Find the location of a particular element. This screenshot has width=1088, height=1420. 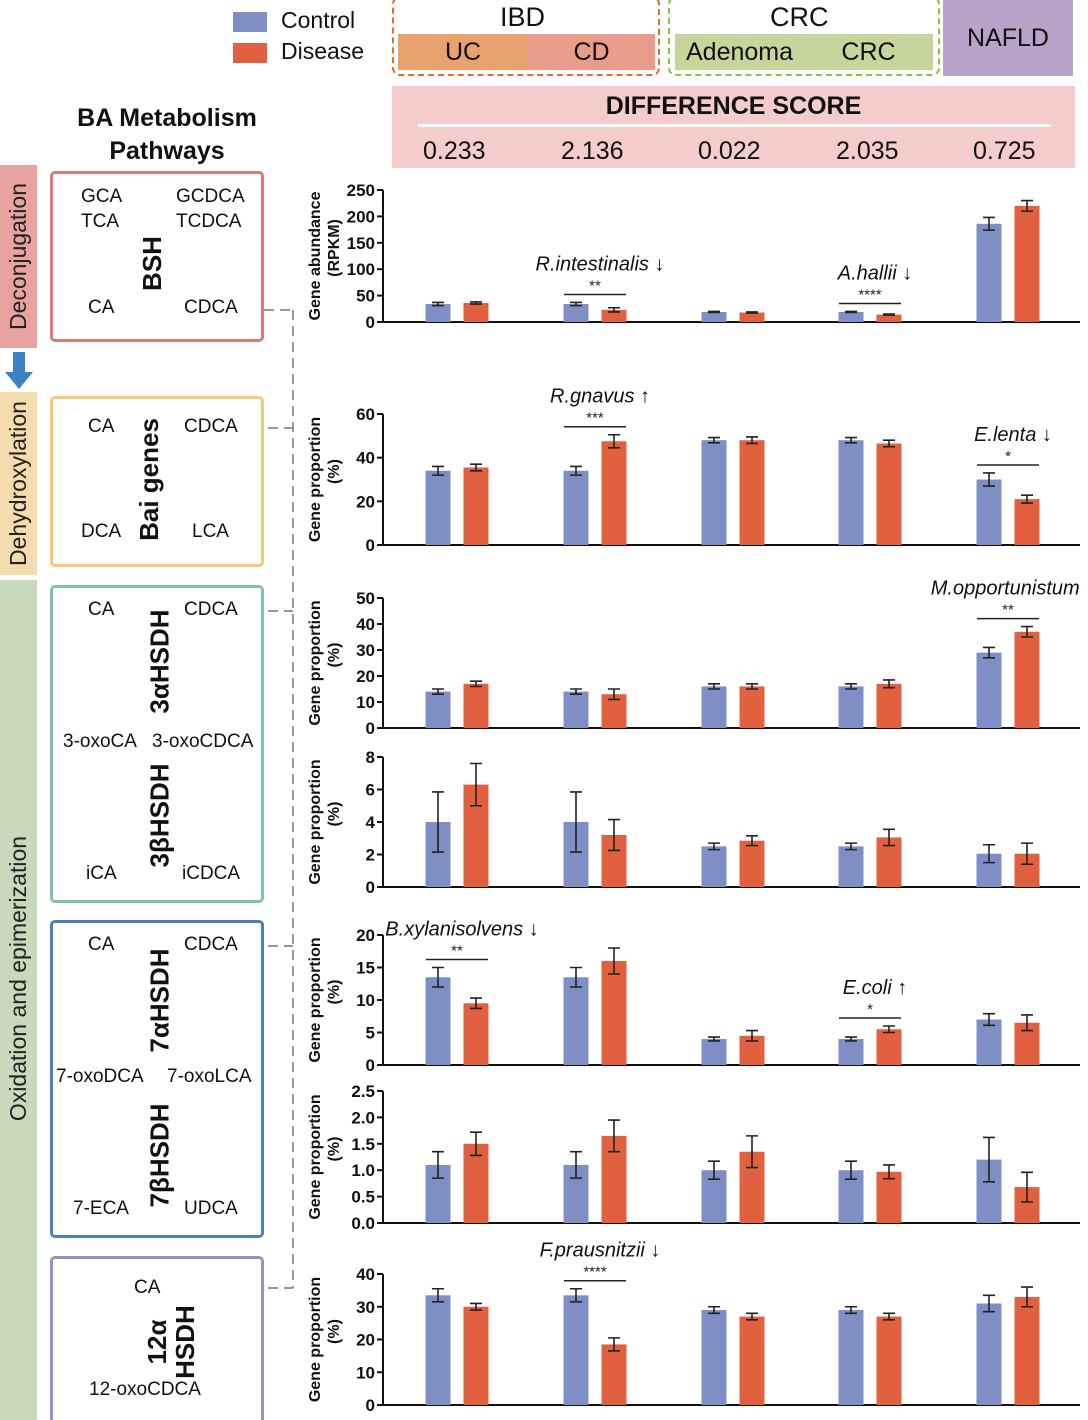

pathways-title: BA Metabolism Pathways is located at coordinates (167, 134).